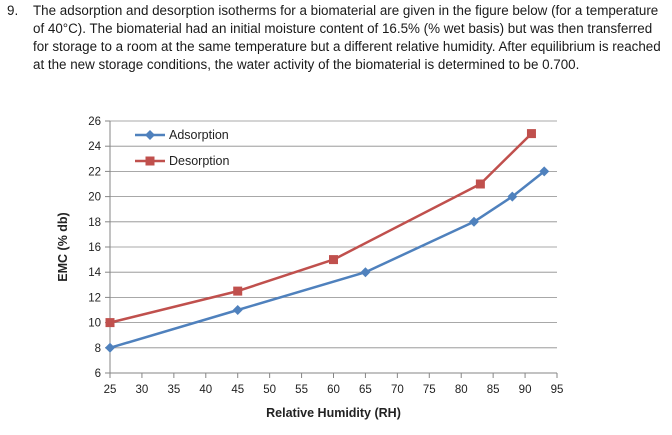  I want to click on y-tick-label: 6, so click(98, 374).